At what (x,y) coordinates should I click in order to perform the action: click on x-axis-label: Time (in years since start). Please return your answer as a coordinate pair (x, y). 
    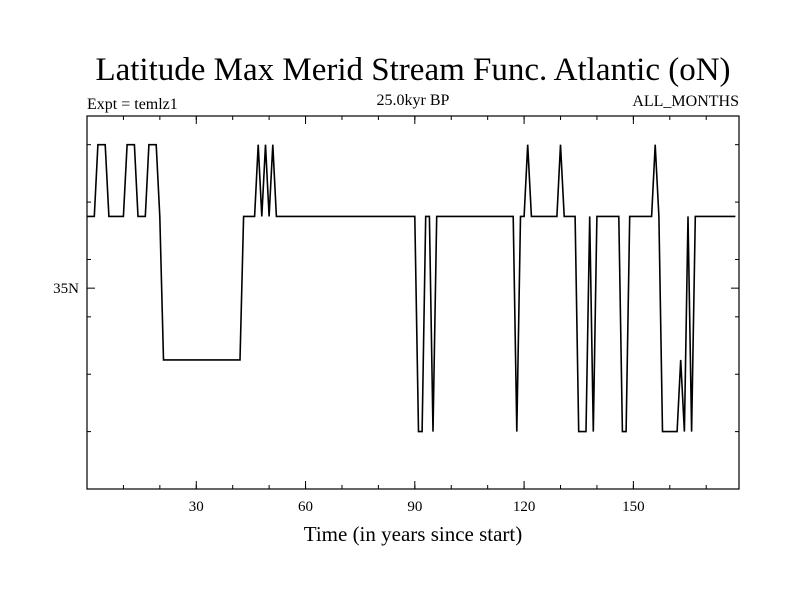
    Looking at the image, I should click on (413, 534).